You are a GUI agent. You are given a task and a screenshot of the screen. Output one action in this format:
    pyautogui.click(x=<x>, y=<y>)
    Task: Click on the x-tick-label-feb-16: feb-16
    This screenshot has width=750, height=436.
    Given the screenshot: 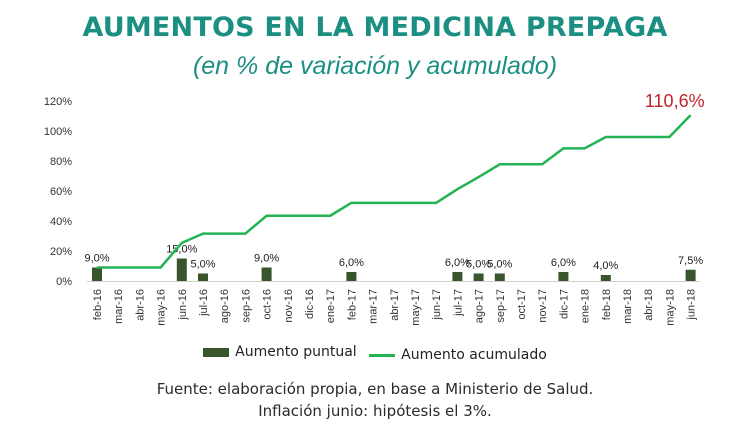 What is the action you would take?
    pyautogui.click(x=98, y=304)
    